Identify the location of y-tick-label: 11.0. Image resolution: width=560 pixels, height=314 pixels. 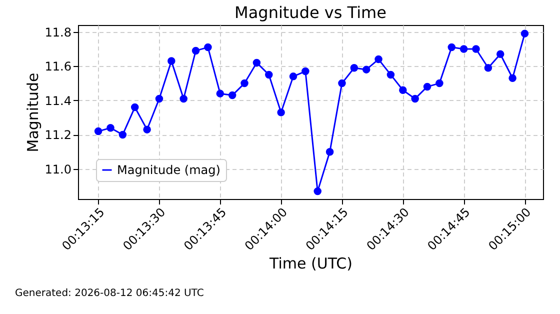
(58, 169).